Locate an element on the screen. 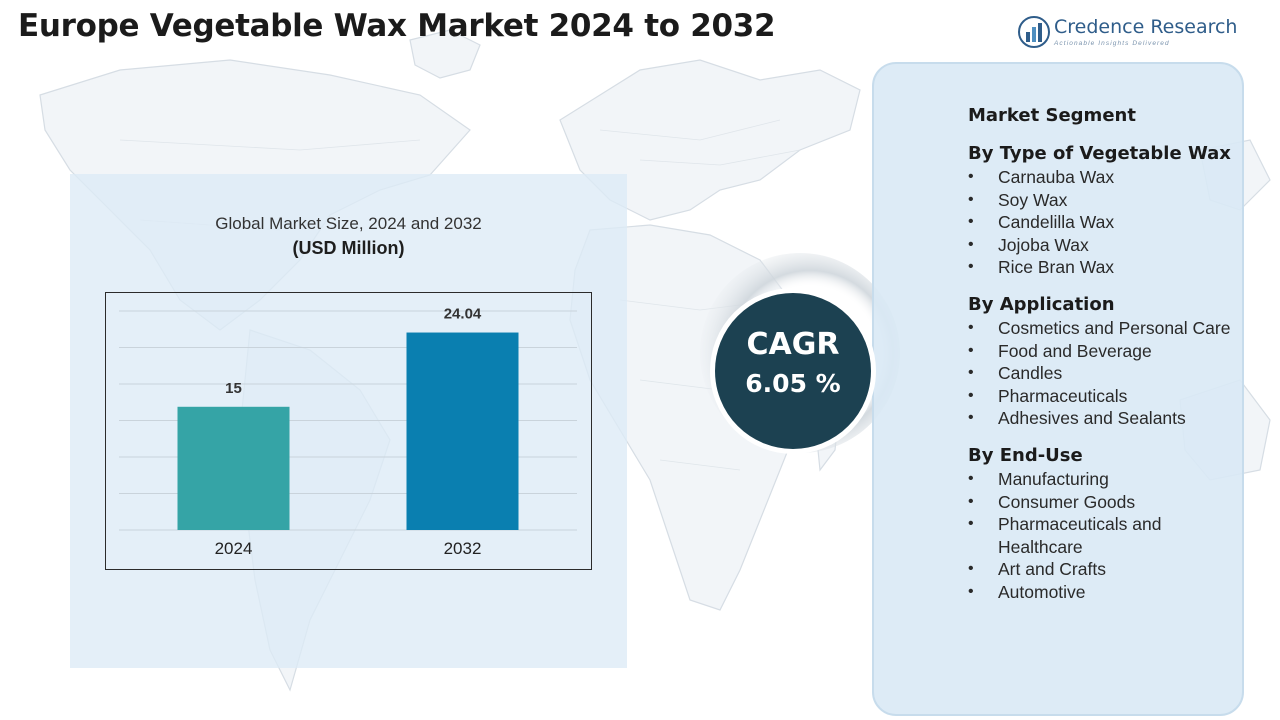 The width and height of the screenshot is (1280, 720). chart-title: Global Market Size, 2024 and 2032 is located at coordinates (348, 223).